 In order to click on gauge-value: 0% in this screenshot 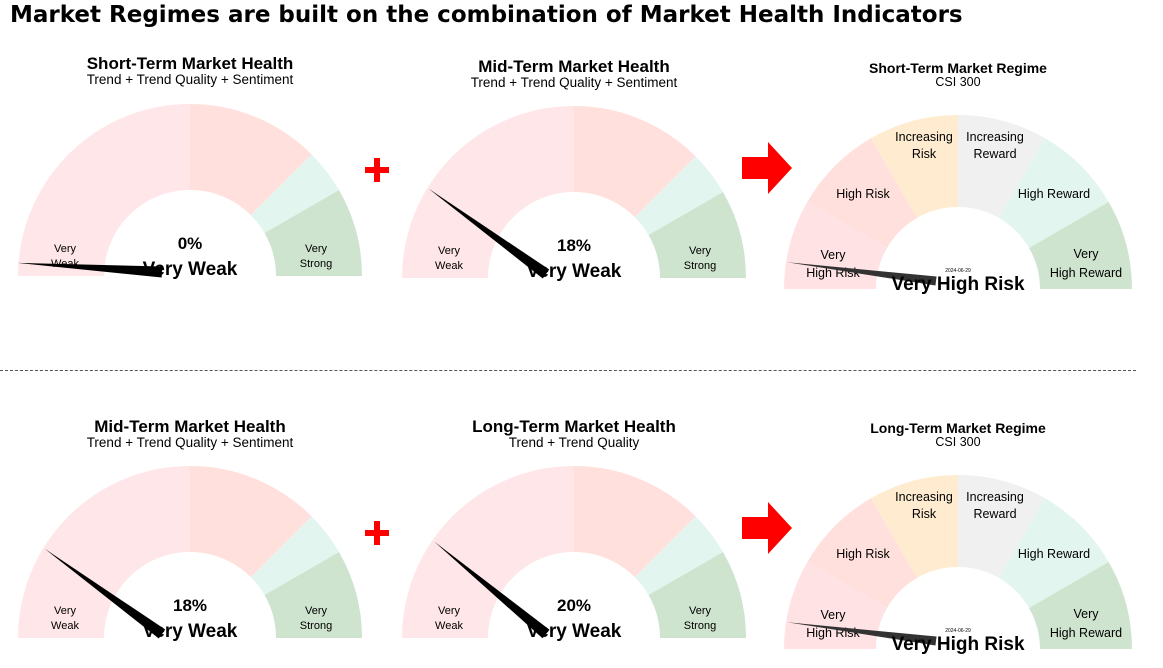, I will do `click(190, 243)`.